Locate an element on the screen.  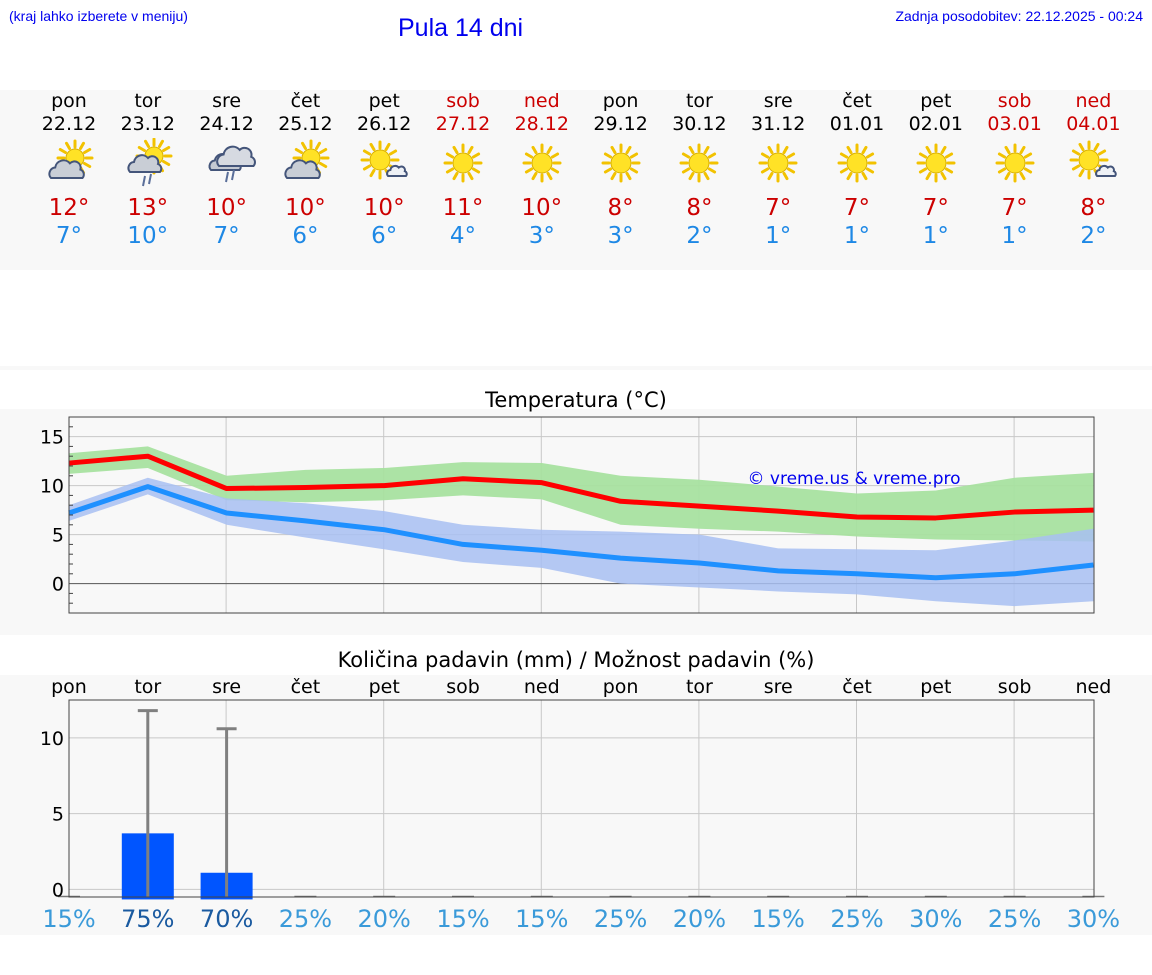
day-name: ned is located at coordinates (1093, 101).